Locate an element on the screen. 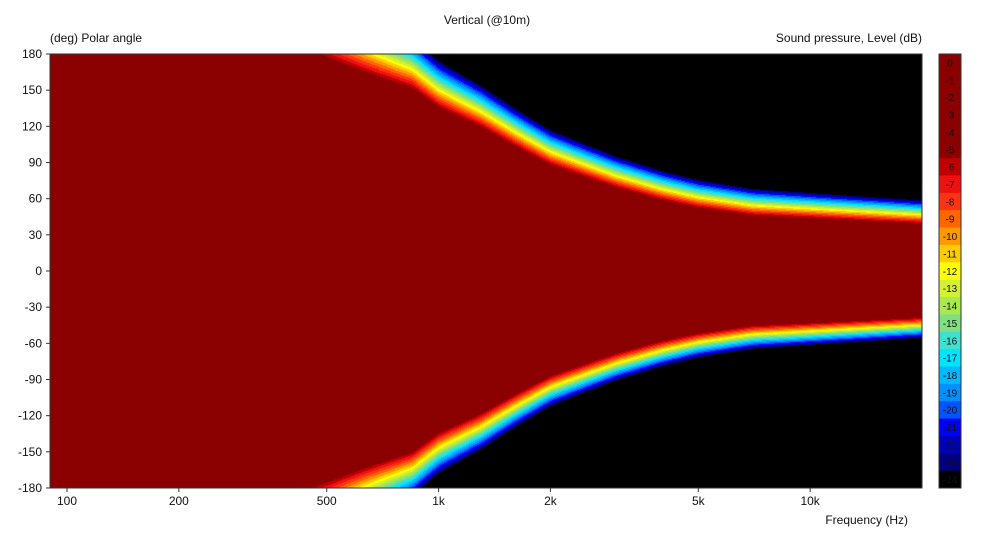 Image resolution: width=982 pixels, height=534 pixels. colorbar-level-label: -23 is located at coordinates (950, 463).